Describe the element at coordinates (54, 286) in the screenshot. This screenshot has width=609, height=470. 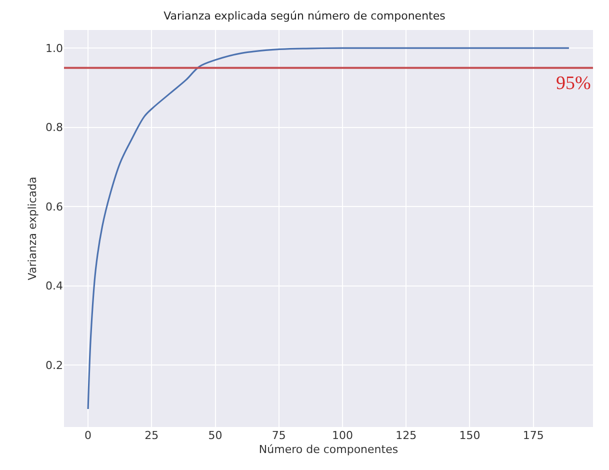
I see `y-tick-label: 0.4` at that location.